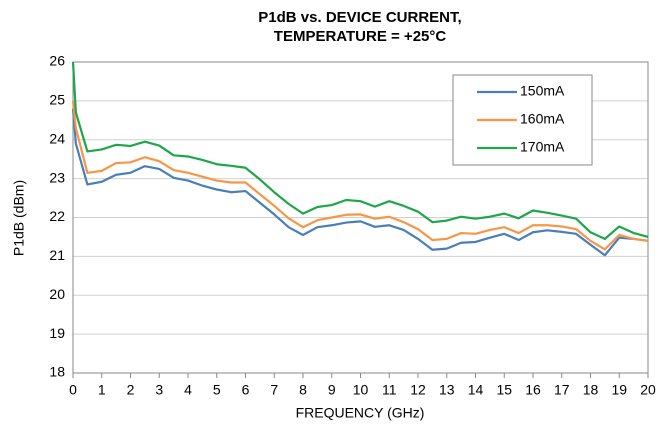  Describe the element at coordinates (447, 390) in the screenshot. I see `x-tick-label: 13` at that location.